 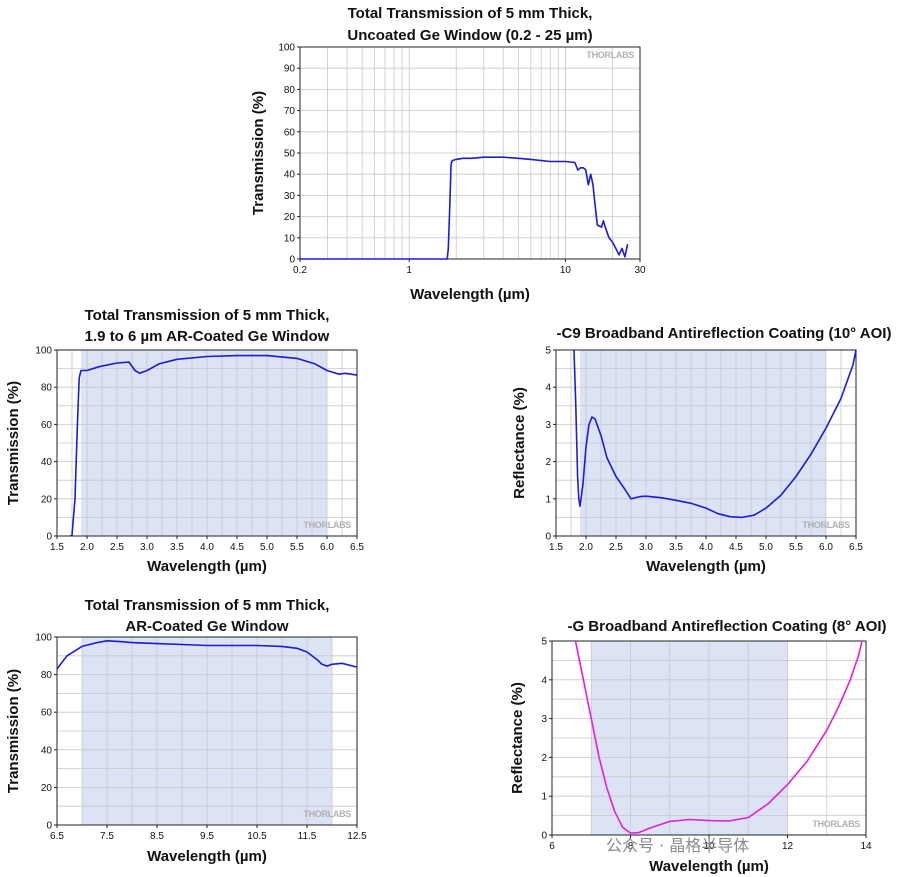 What do you see at coordinates (207, 626) in the screenshot?
I see `chart-title: AR-Coated Ge Window` at bounding box center [207, 626].